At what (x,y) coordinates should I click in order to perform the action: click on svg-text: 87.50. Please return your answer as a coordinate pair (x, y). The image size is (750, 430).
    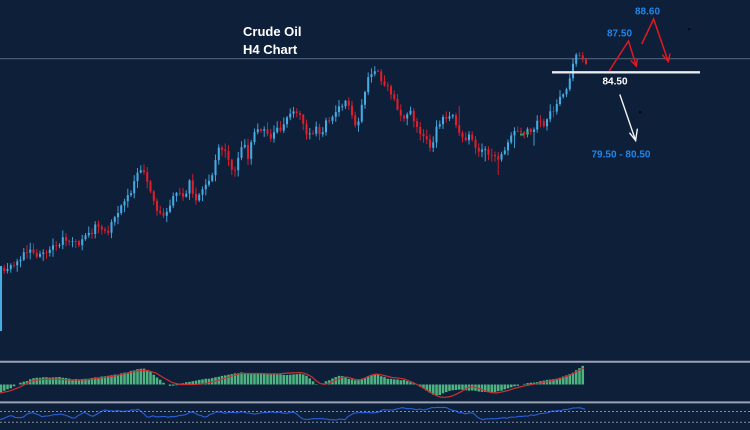
    Looking at the image, I should click on (619, 34).